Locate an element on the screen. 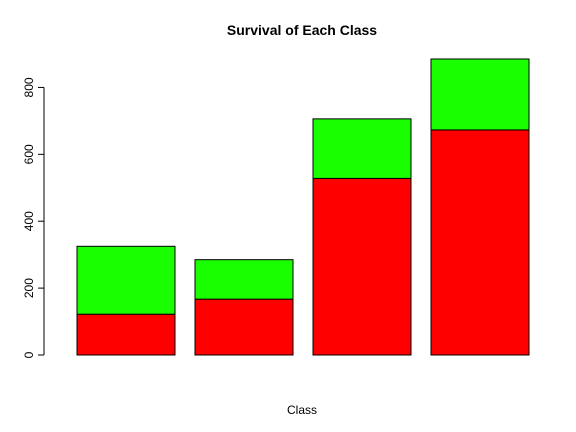 The width and height of the screenshot is (576, 432). y-axis: 0 200 400 600 800 is located at coordinates (33, 217).